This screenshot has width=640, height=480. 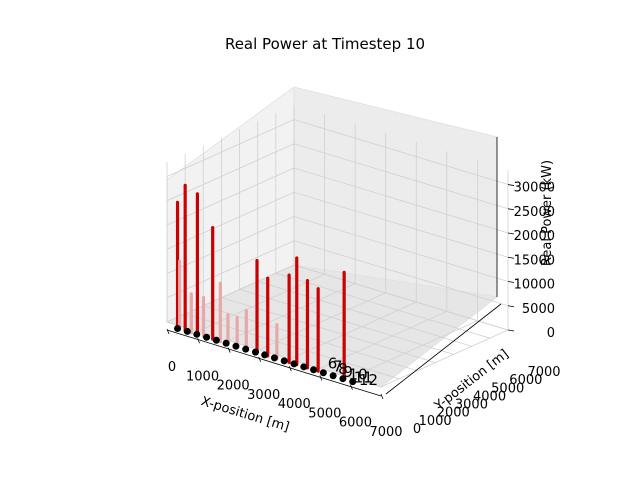 I want to click on tip-label: 6, so click(x=333, y=364).